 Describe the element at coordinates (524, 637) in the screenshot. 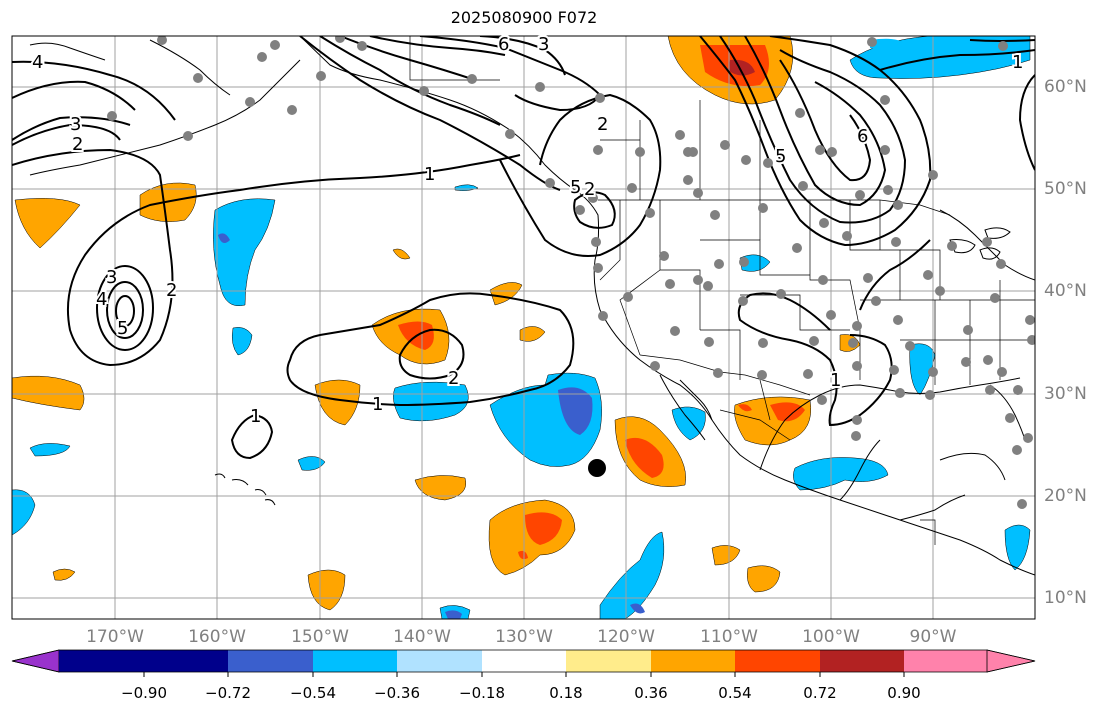

I see `lon-label: 130°W` at that location.